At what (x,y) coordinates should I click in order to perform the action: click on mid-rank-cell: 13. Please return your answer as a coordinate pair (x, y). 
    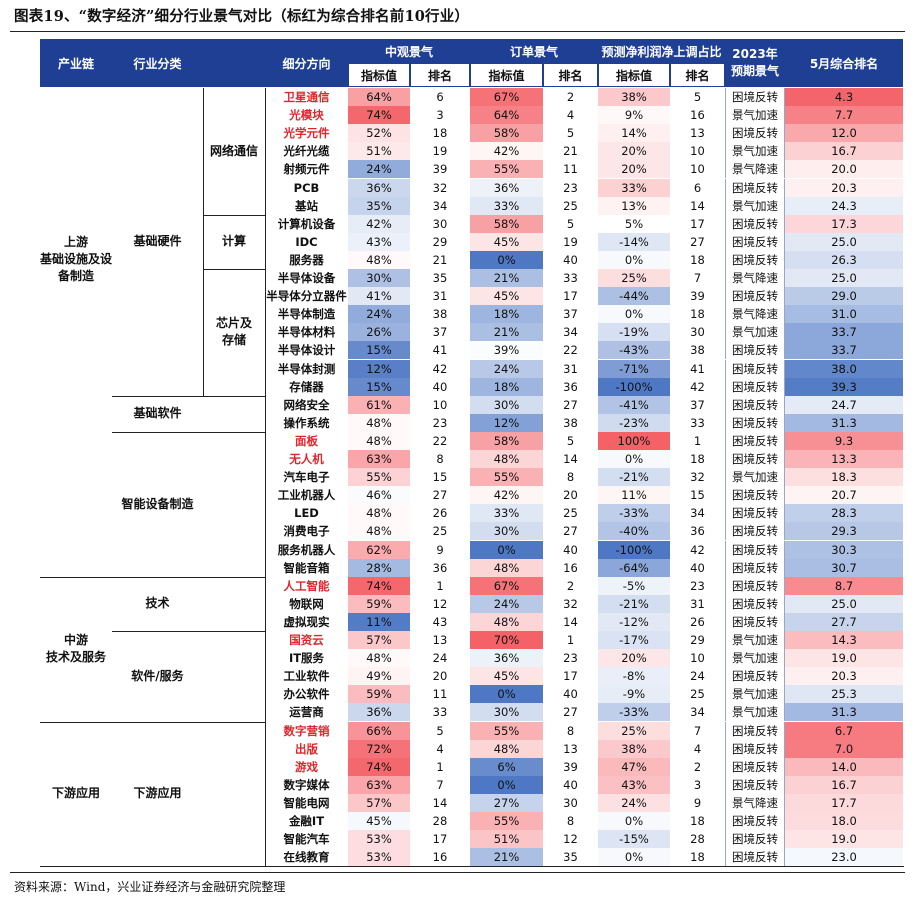
    Looking at the image, I should click on (440, 640).